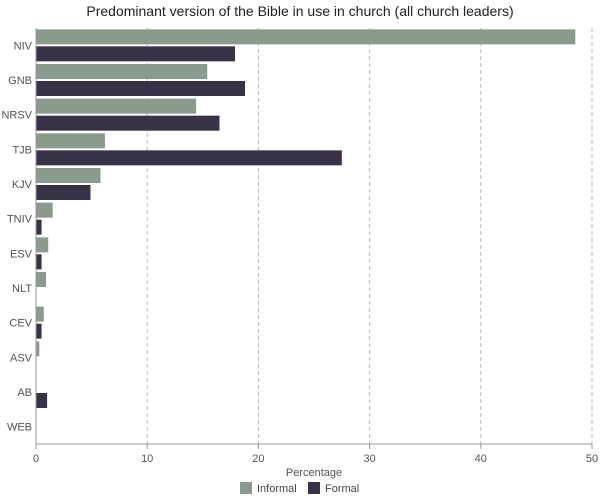  What do you see at coordinates (63, 192) in the screenshot?
I see `bar-formal-kjv` at bounding box center [63, 192].